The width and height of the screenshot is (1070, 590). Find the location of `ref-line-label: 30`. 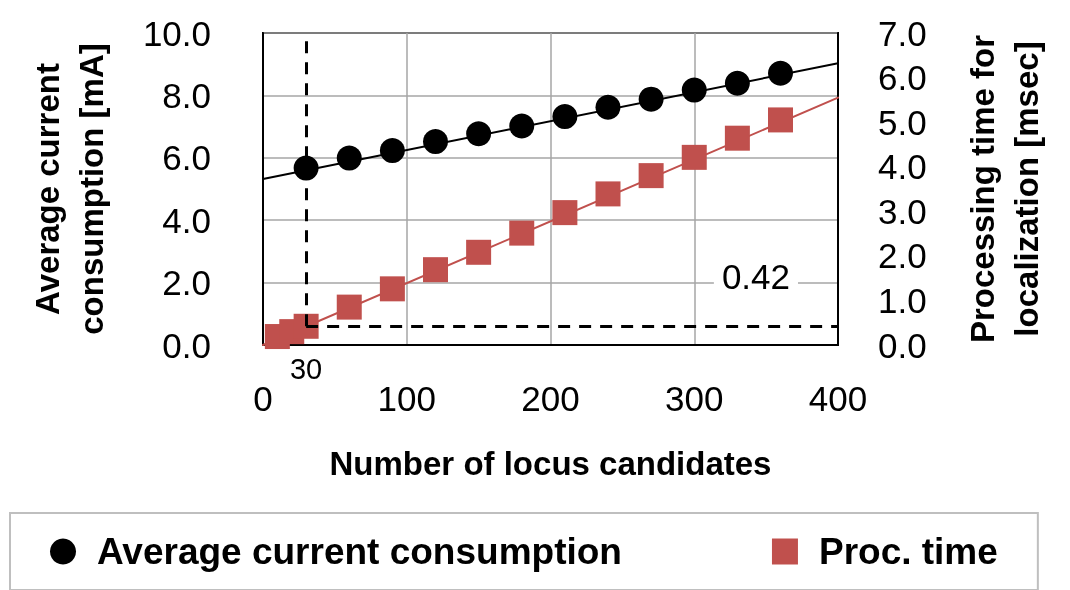

ref-line-label: 30 is located at coordinates (306, 369).